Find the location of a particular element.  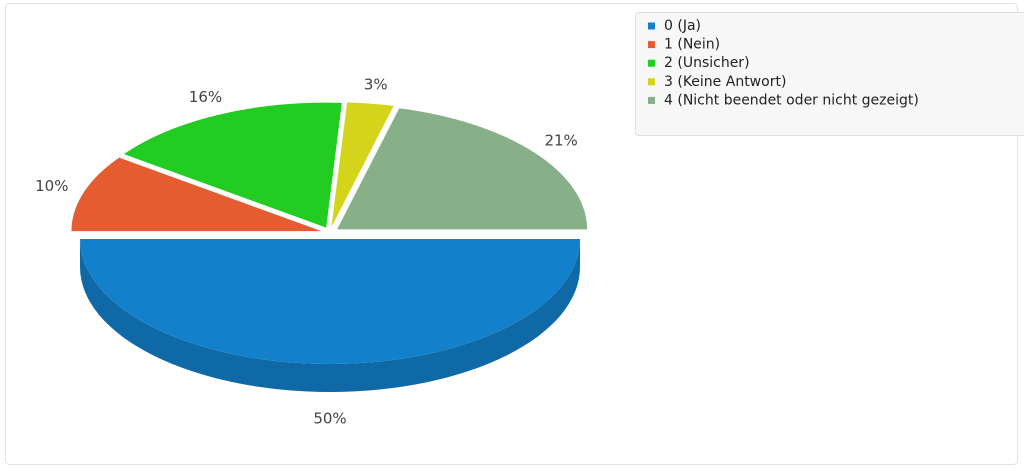

legend-label: 2 (Unsicher) is located at coordinates (707, 63).